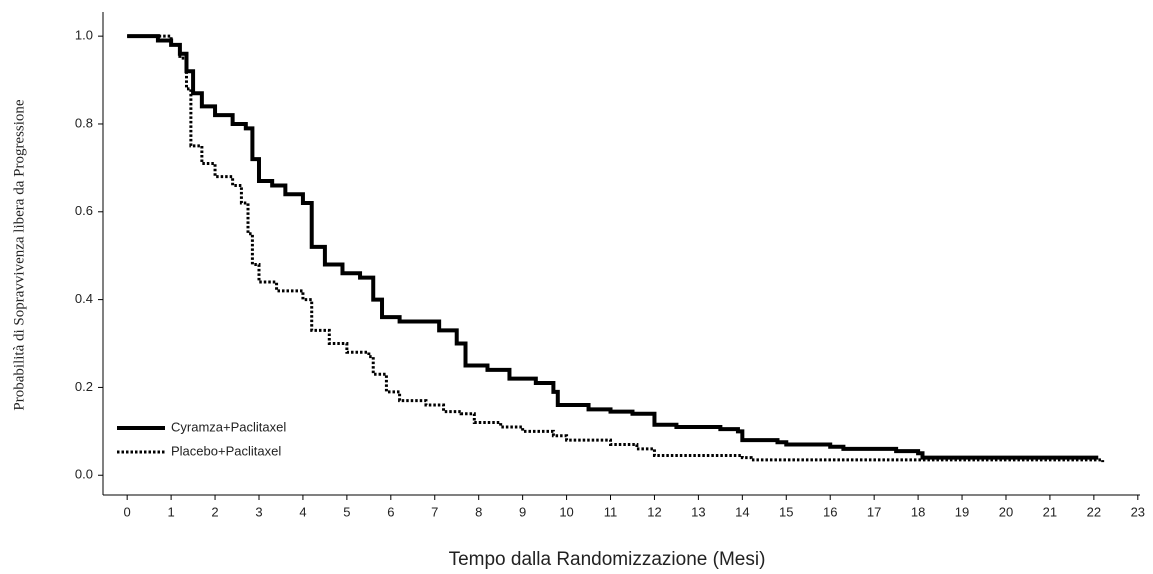 The image size is (1153, 574). What do you see at coordinates (346, 511) in the screenshot?
I see `x-tick-label: 5` at bounding box center [346, 511].